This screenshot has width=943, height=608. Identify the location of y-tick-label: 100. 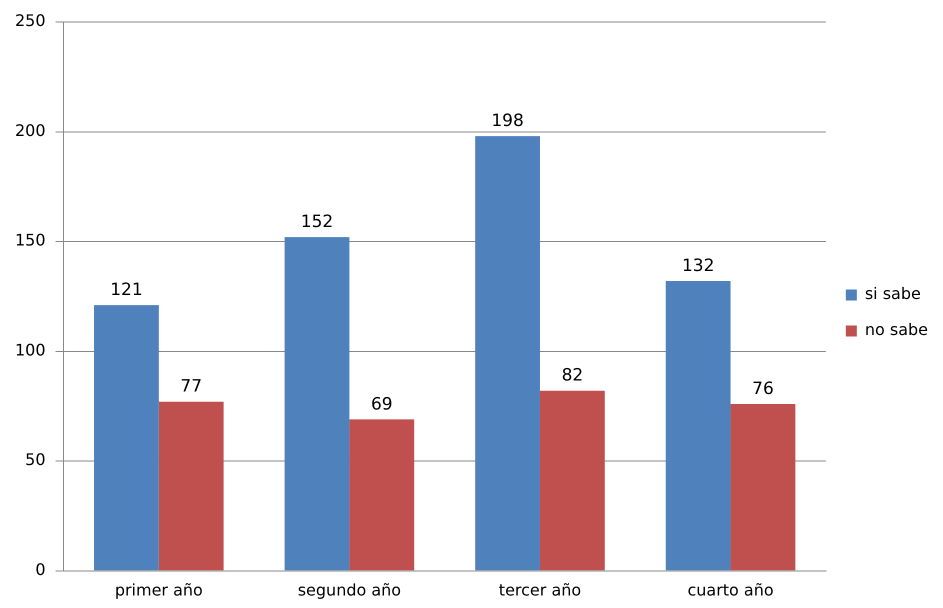
(30, 350).